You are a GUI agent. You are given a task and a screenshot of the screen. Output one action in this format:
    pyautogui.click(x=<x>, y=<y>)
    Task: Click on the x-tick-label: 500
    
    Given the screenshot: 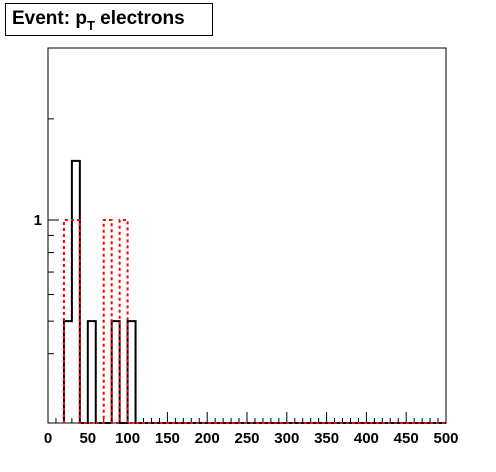 What is the action you would take?
    pyautogui.click(x=445, y=438)
    